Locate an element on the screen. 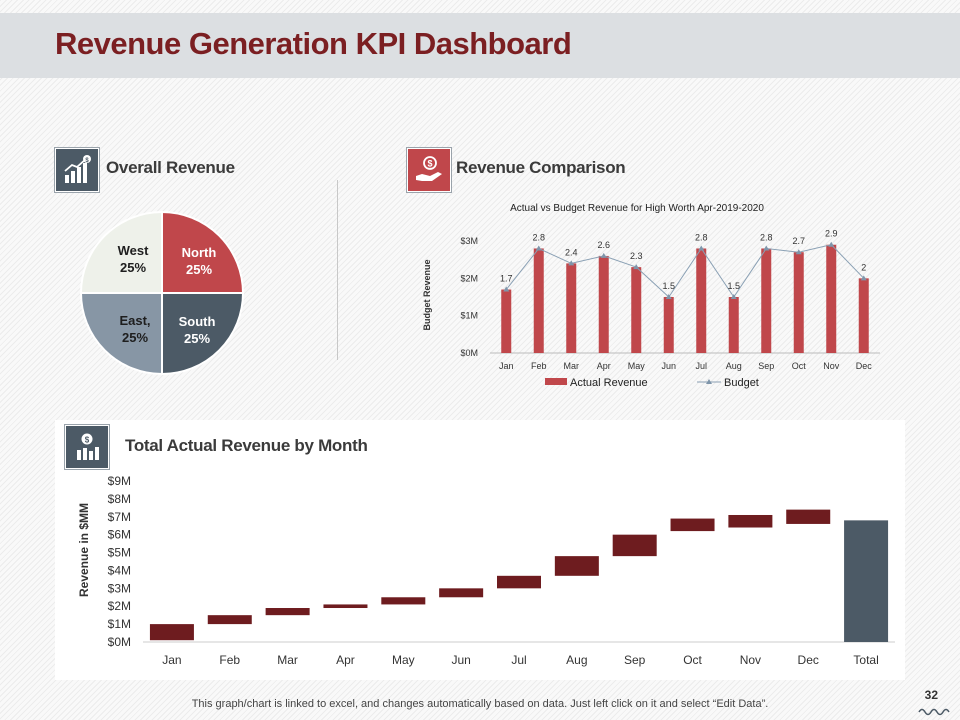  pie-slice-east is located at coordinates (121, 333).